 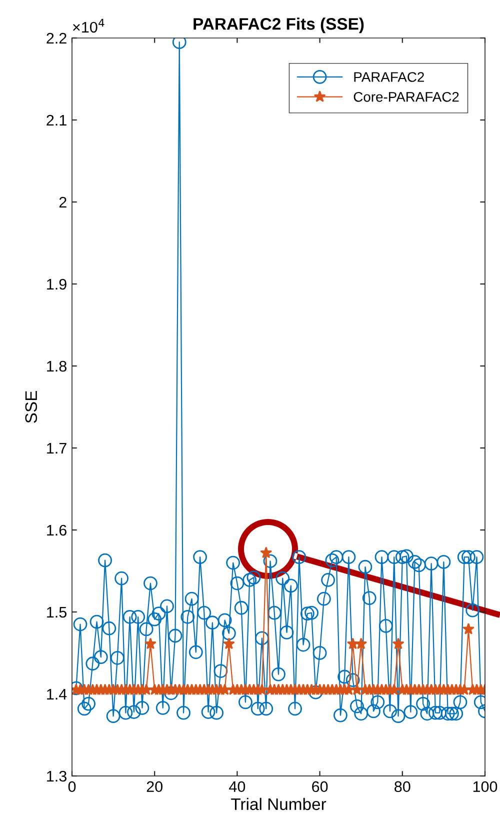 What do you see at coordinates (56, 530) in the screenshot?
I see `y-tick-label: 1.6` at bounding box center [56, 530].